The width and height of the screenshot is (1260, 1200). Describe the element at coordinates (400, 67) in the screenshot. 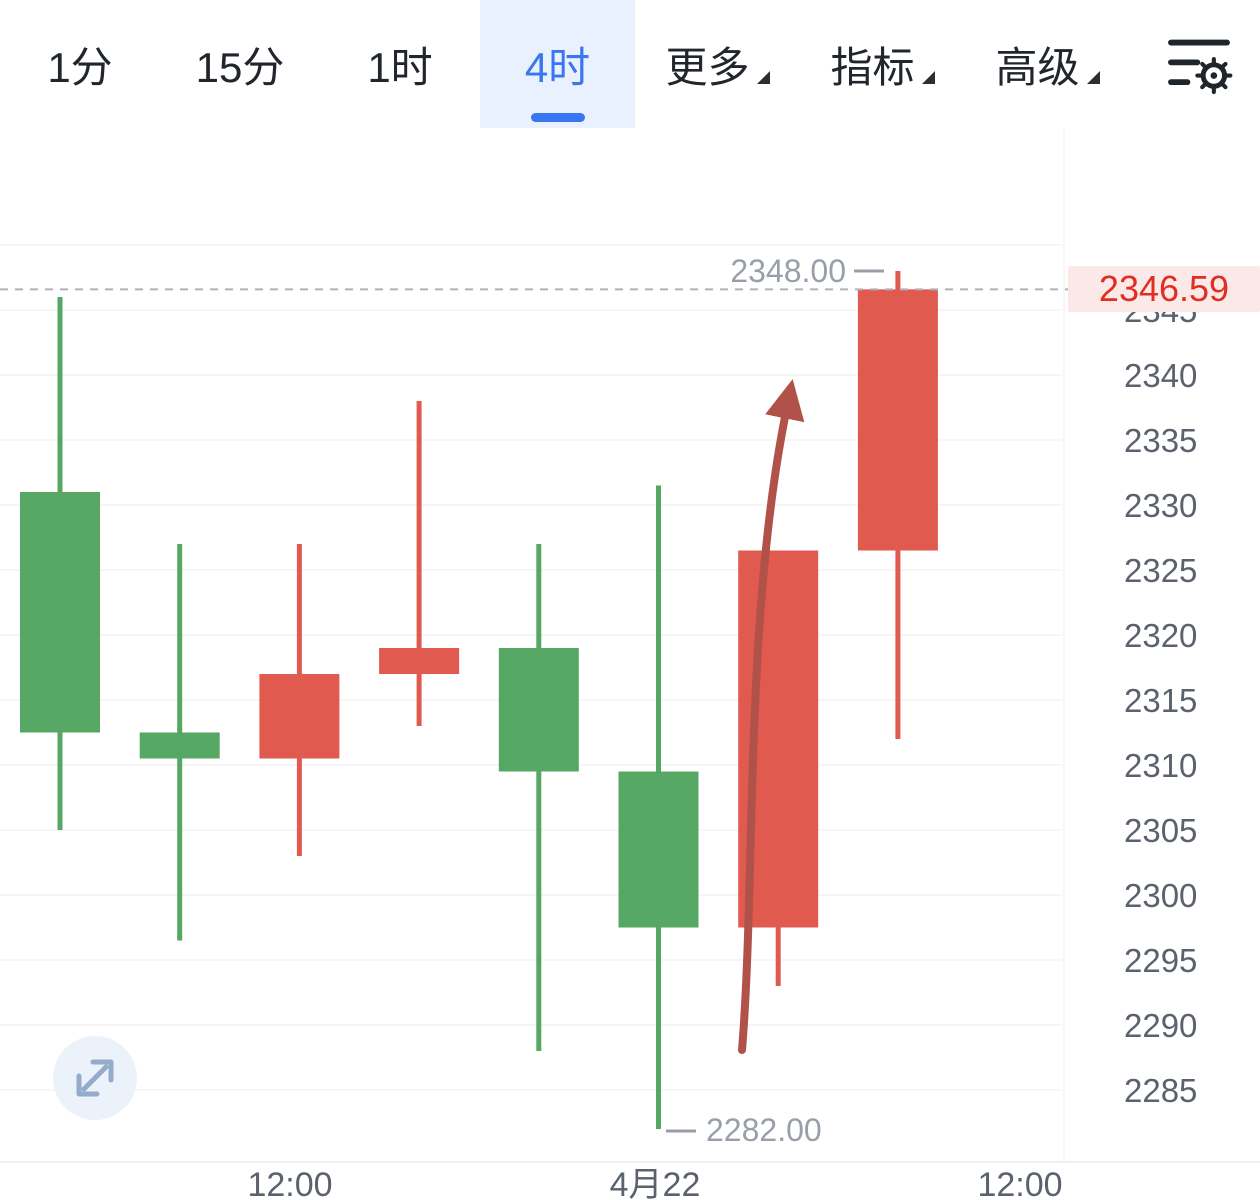

I see `tab-1hour-label: 1时` at that location.